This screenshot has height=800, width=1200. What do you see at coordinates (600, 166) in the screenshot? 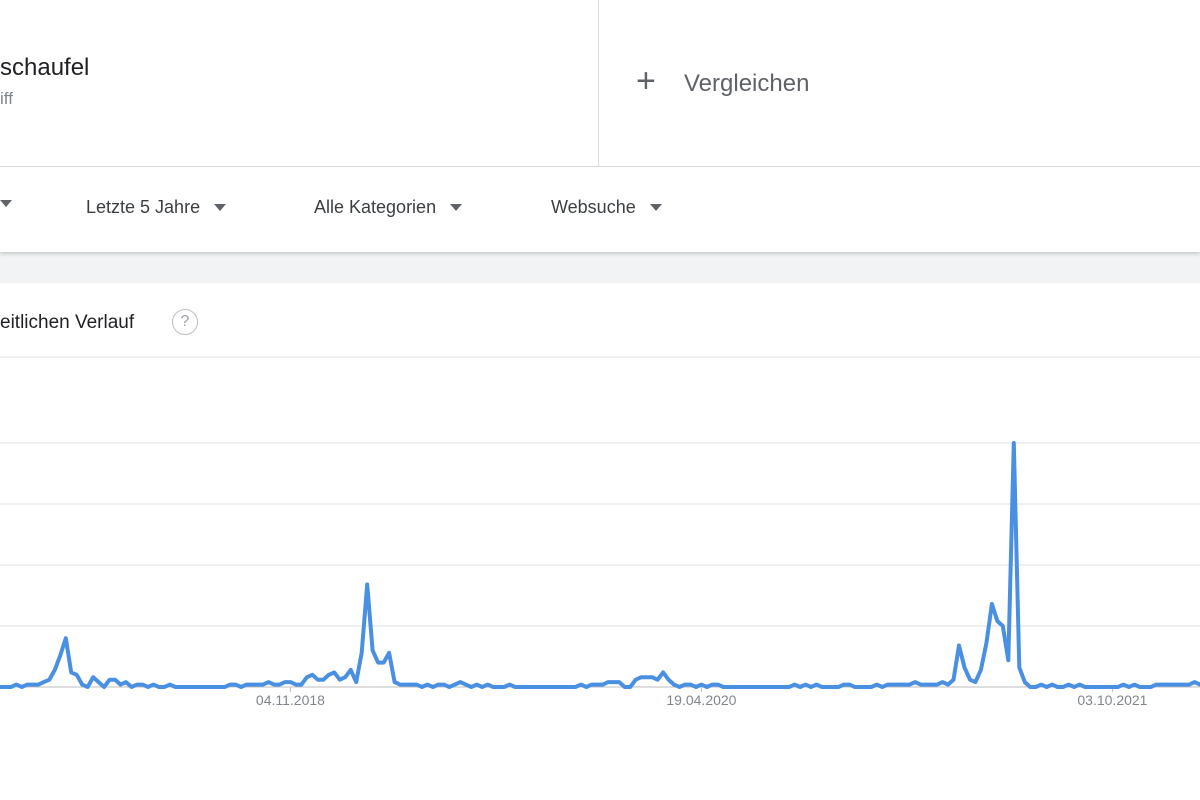
I see `header-divider` at bounding box center [600, 166].